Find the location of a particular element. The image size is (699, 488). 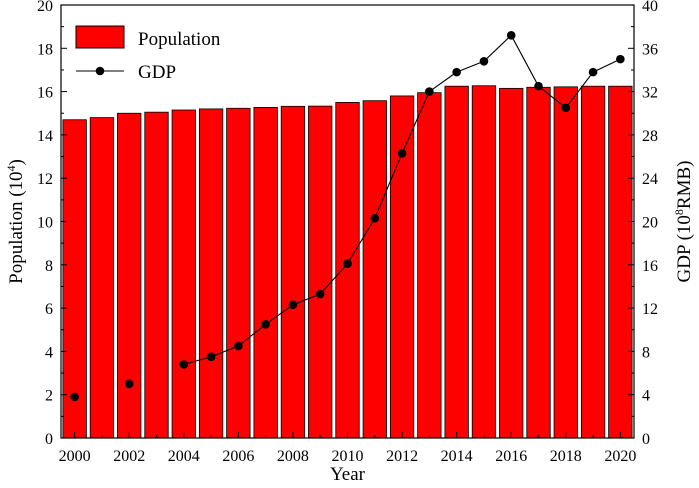

population-bar-2000 is located at coordinates (74, 279).